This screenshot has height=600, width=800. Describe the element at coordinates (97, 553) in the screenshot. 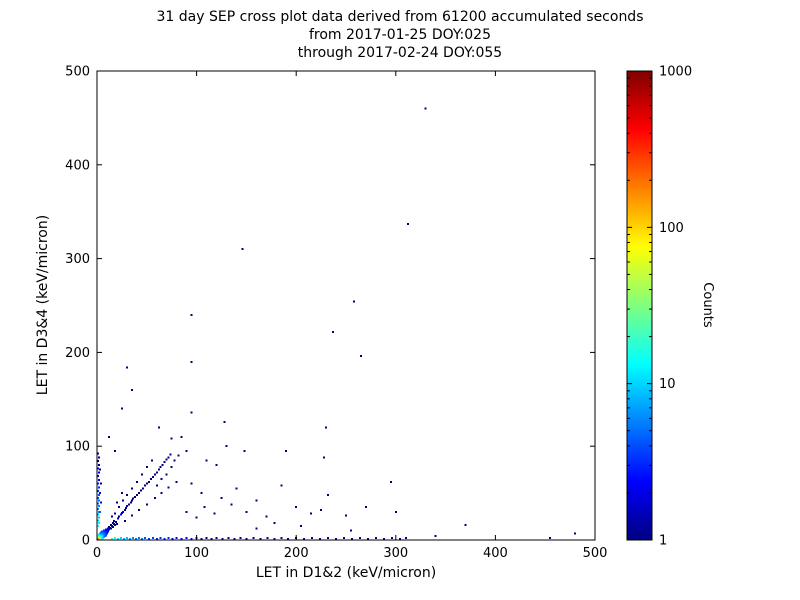

I see `x-tick-label: 0` at that location.